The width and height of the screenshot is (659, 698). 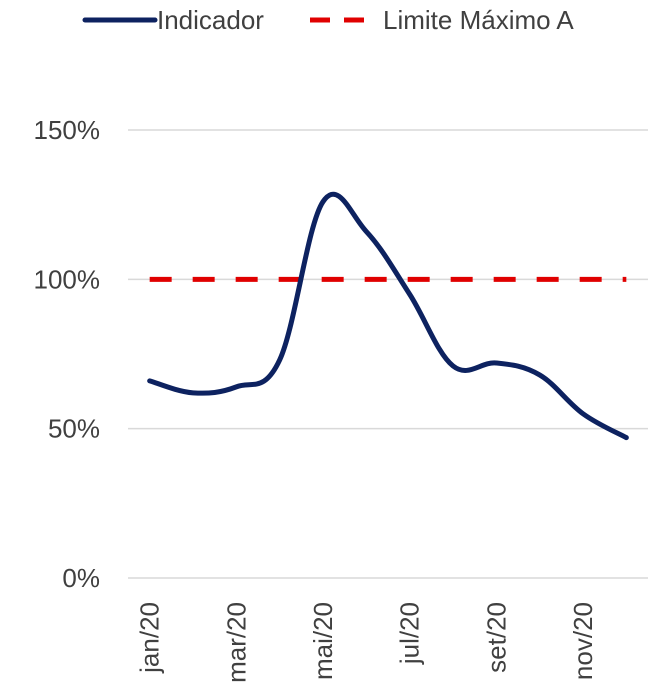 What do you see at coordinates (67, 279) in the screenshot?
I see `y-tick-label: 100%` at bounding box center [67, 279].